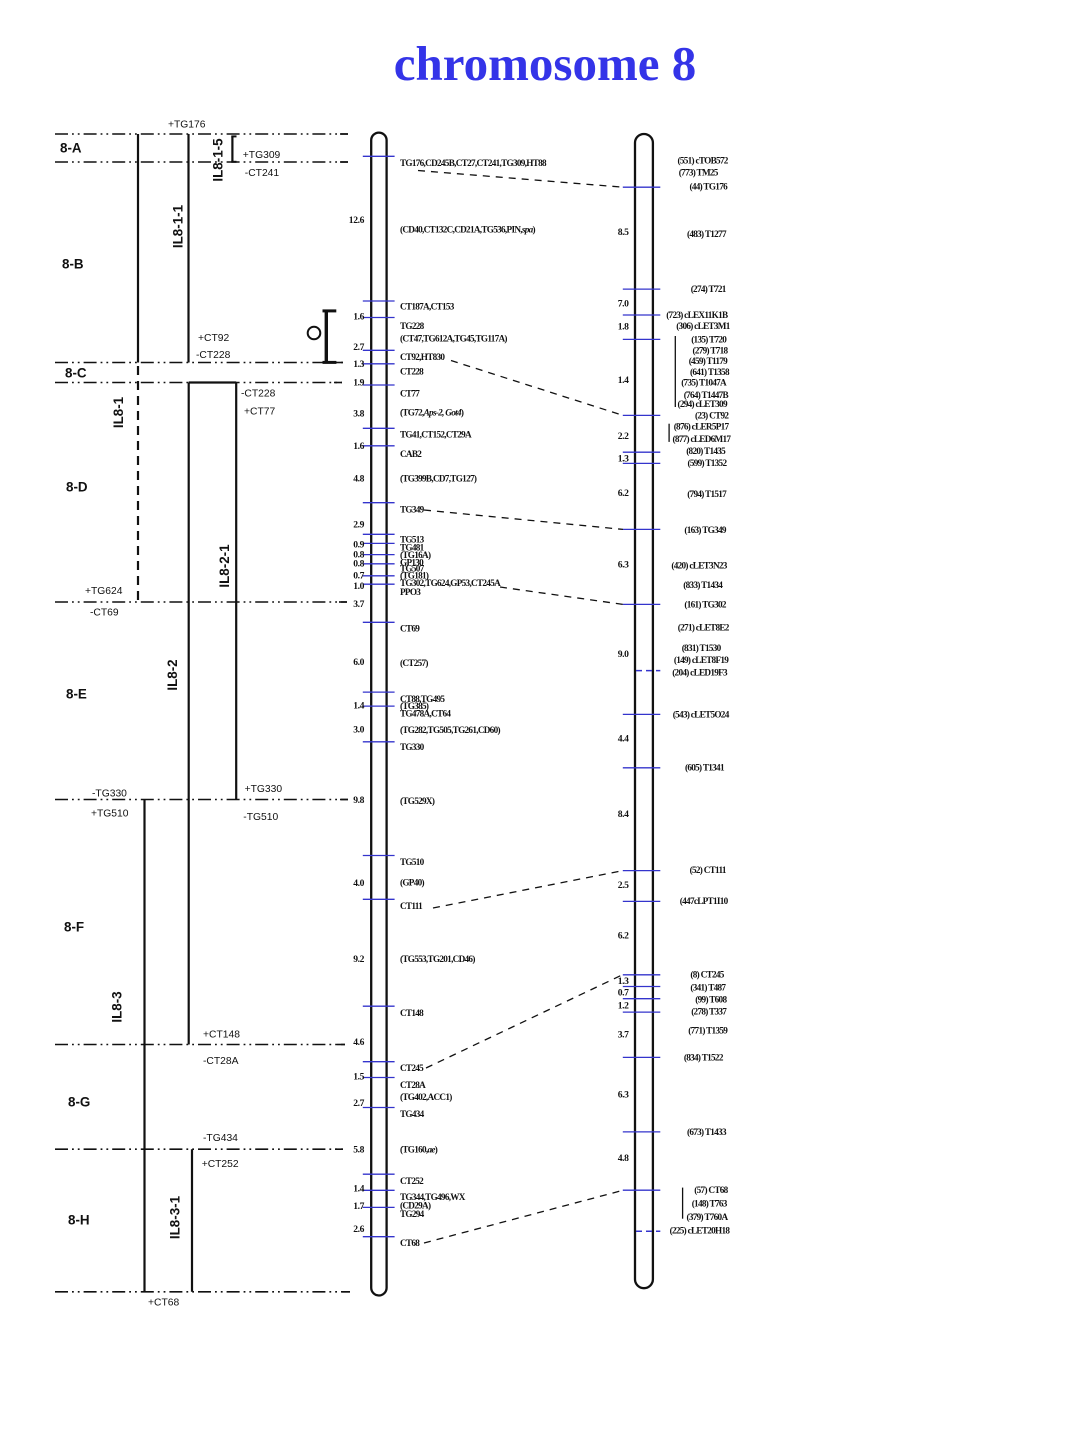 The height and width of the screenshot is (1440, 1080). What do you see at coordinates (118, 412) in the screenshot?
I see `svg-text: IL8-1` at bounding box center [118, 412].